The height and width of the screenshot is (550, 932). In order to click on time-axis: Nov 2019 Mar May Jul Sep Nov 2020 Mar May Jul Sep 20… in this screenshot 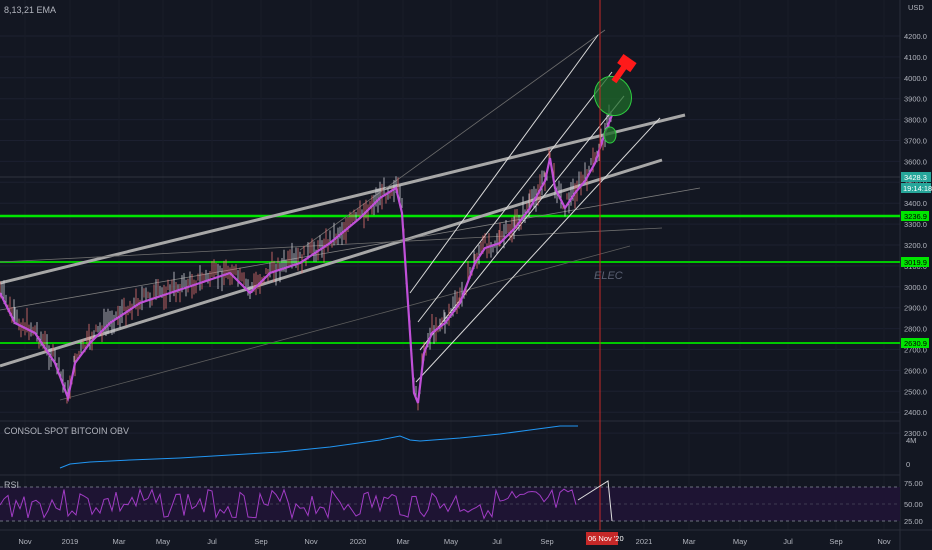, I will do `click(454, 541)`.